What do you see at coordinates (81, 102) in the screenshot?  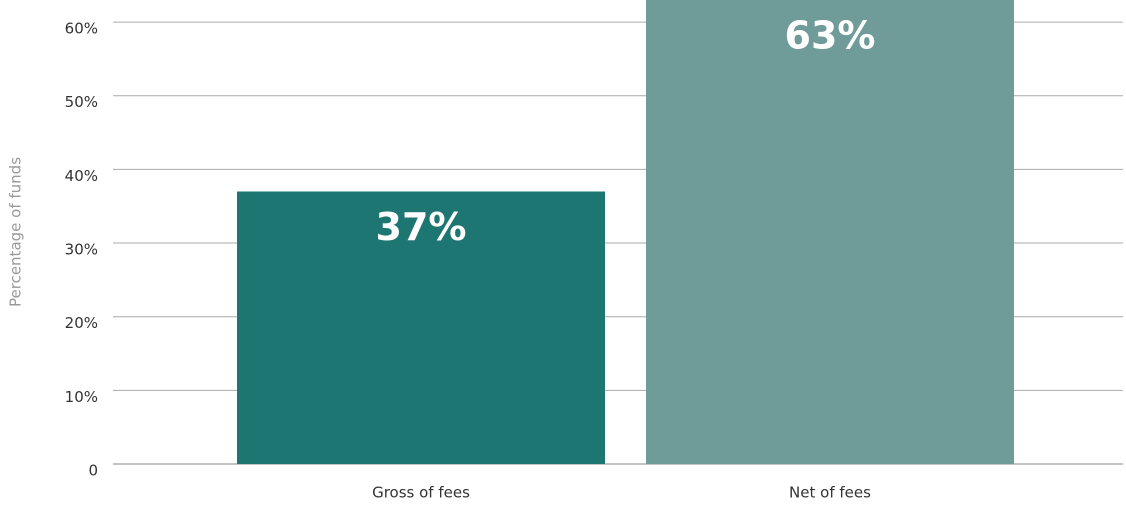 I see `y-tick-label: 50%` at bounding box center [81, 102].